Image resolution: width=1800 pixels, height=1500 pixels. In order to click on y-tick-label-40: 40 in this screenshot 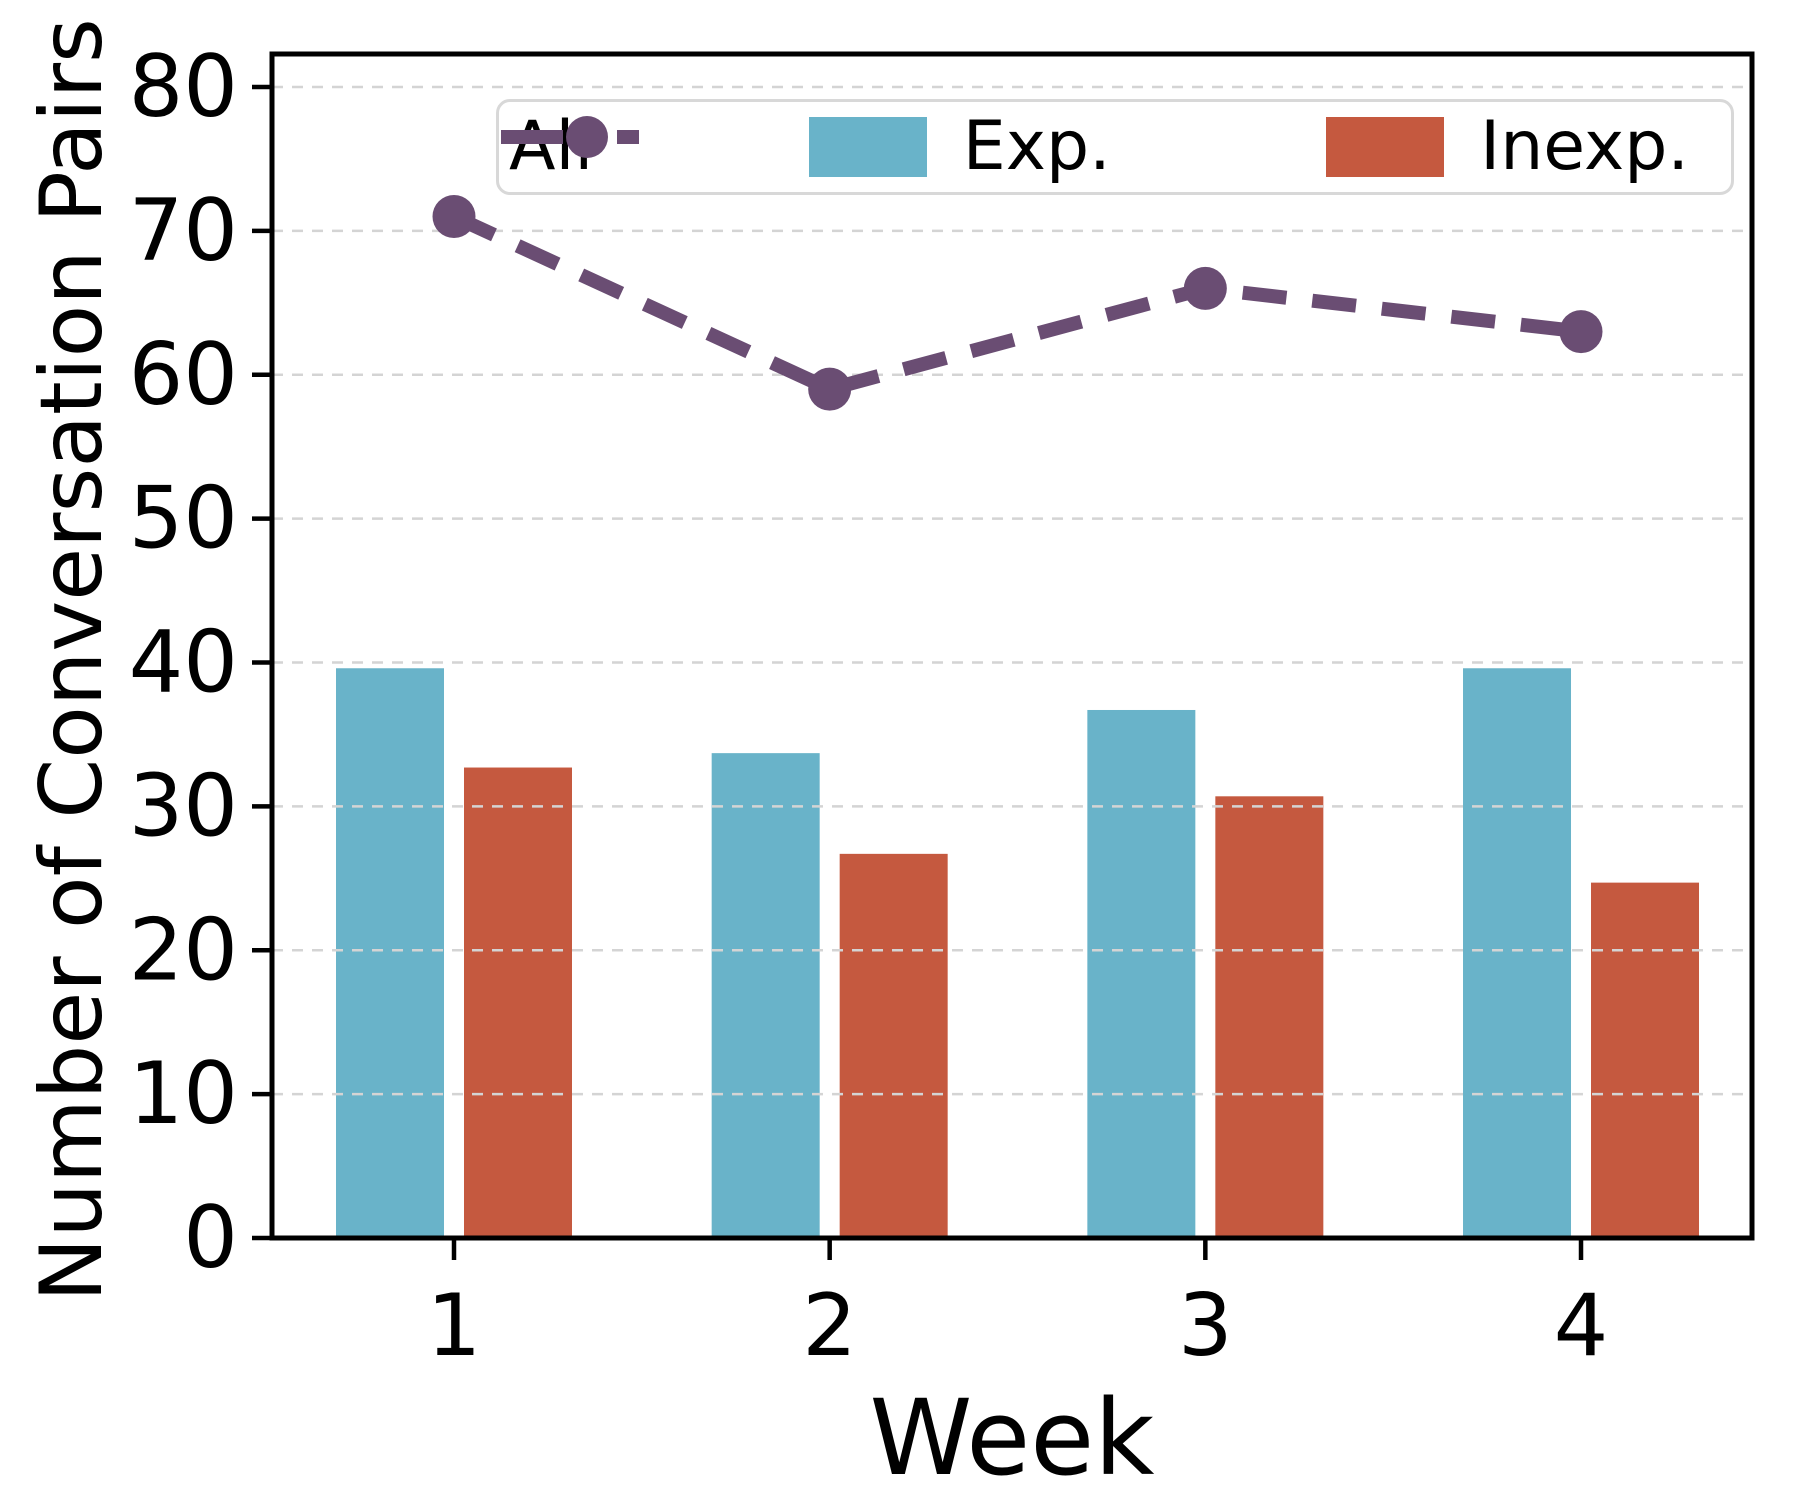, I will do `click(183, 663)`.